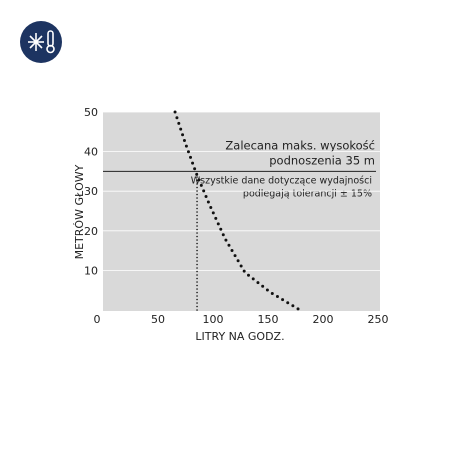 The image size is (450, 450). I want to click on x-tick-label: 0, so click(97, 319).